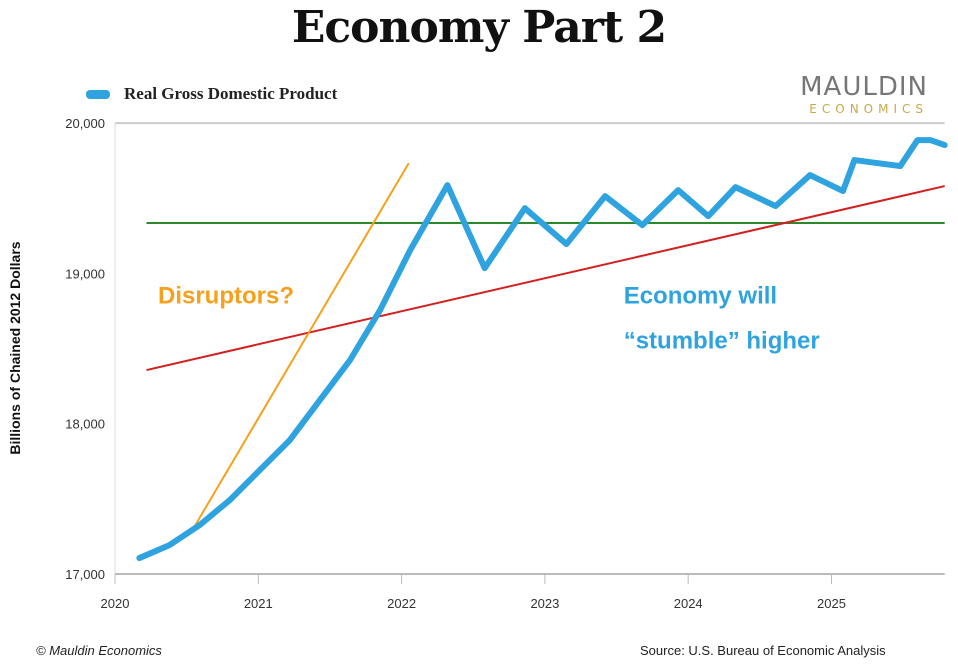 This screenshot has height=668, width=958. I want to click on x-tick-label: 2020, so click(115, 603).